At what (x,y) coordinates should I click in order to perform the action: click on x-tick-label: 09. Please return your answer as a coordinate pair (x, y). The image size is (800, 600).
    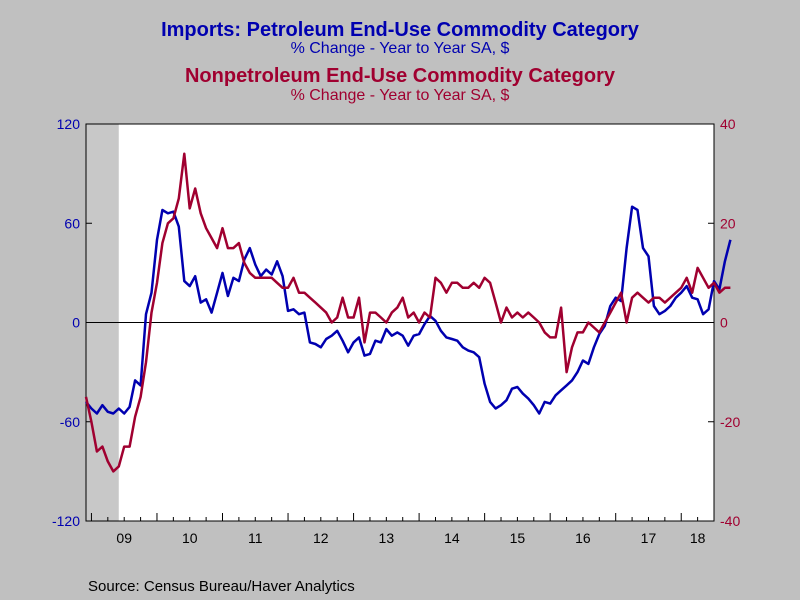
    Looking at the image, I should click on (124, 538).